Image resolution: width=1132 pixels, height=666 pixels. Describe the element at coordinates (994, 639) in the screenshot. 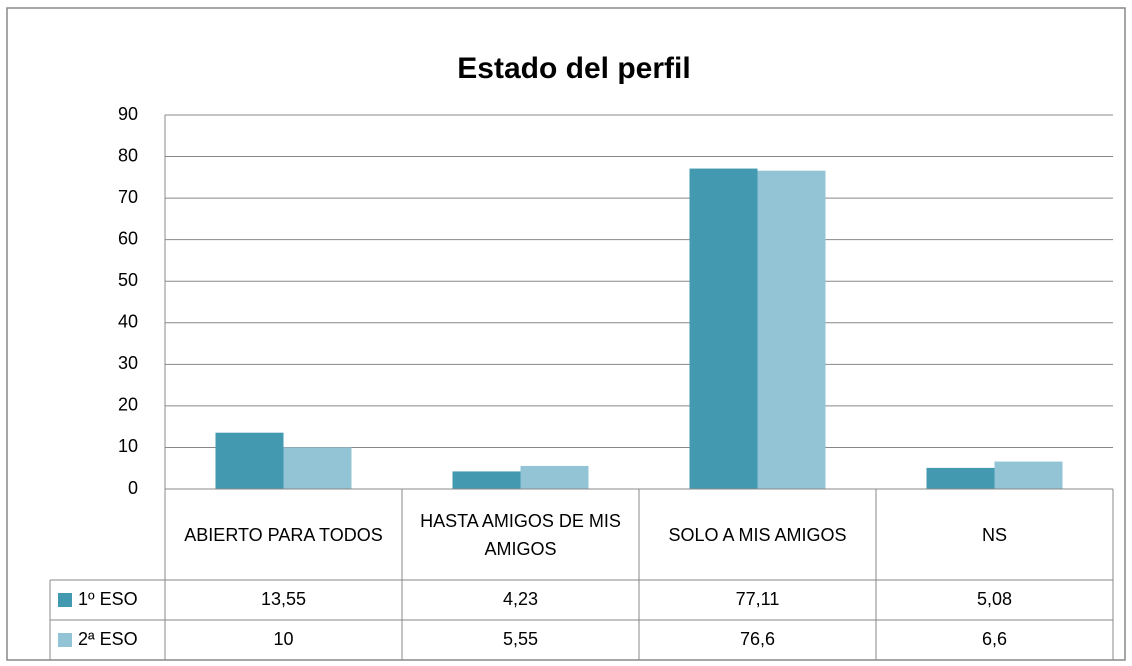

I see `table-value: 6,6` at that location.